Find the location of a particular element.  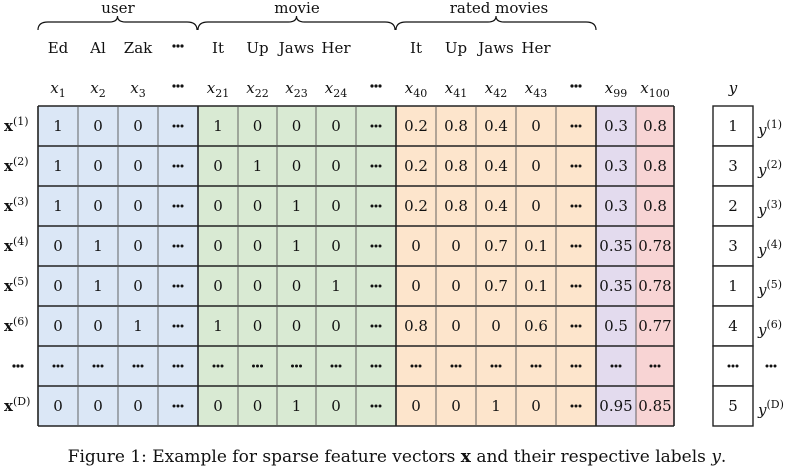

caption-italic-y: y is located at coordinates (715, 457).